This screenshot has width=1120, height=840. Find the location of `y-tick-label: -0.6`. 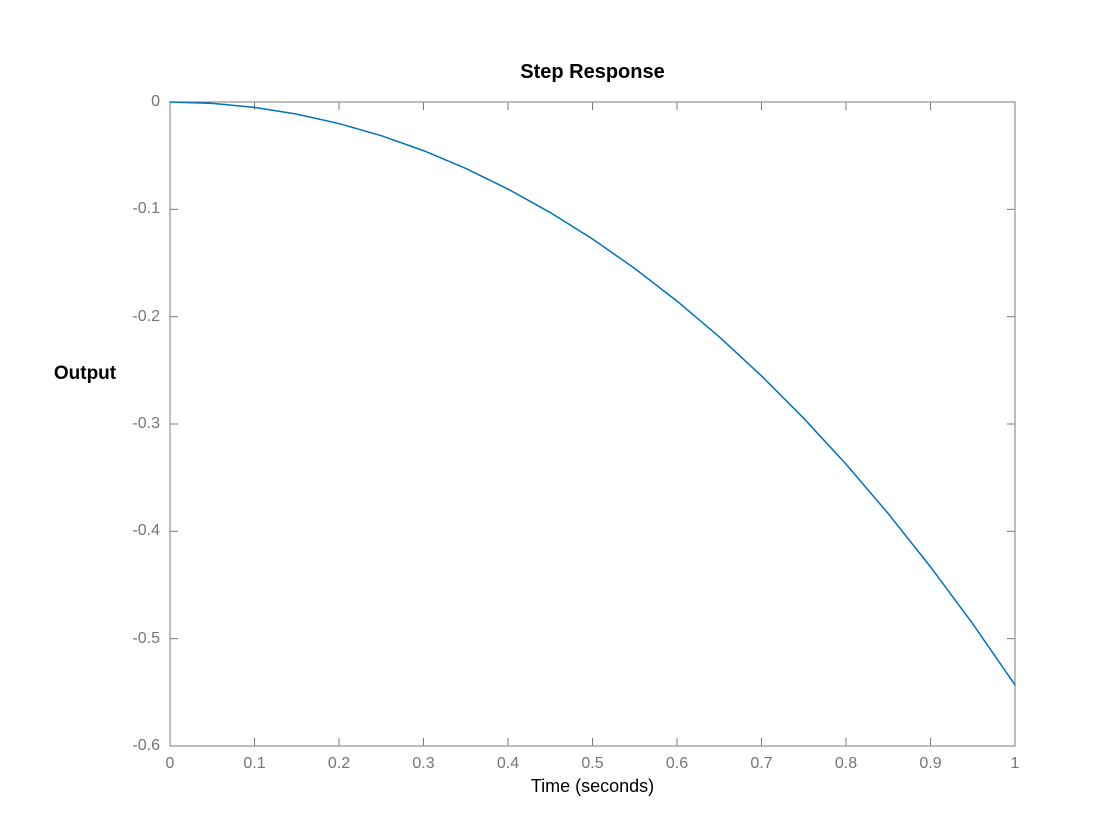

y-tick-label: -0.6 is located at coordinates (146, 745).